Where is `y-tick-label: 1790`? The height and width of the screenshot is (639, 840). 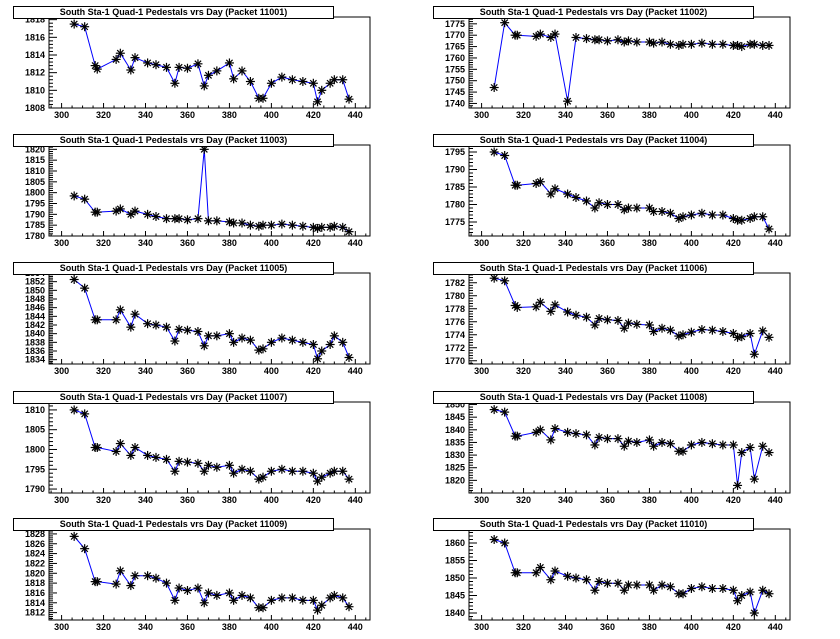
y-tick-label: 1790 is located at coordinates (455, 170).